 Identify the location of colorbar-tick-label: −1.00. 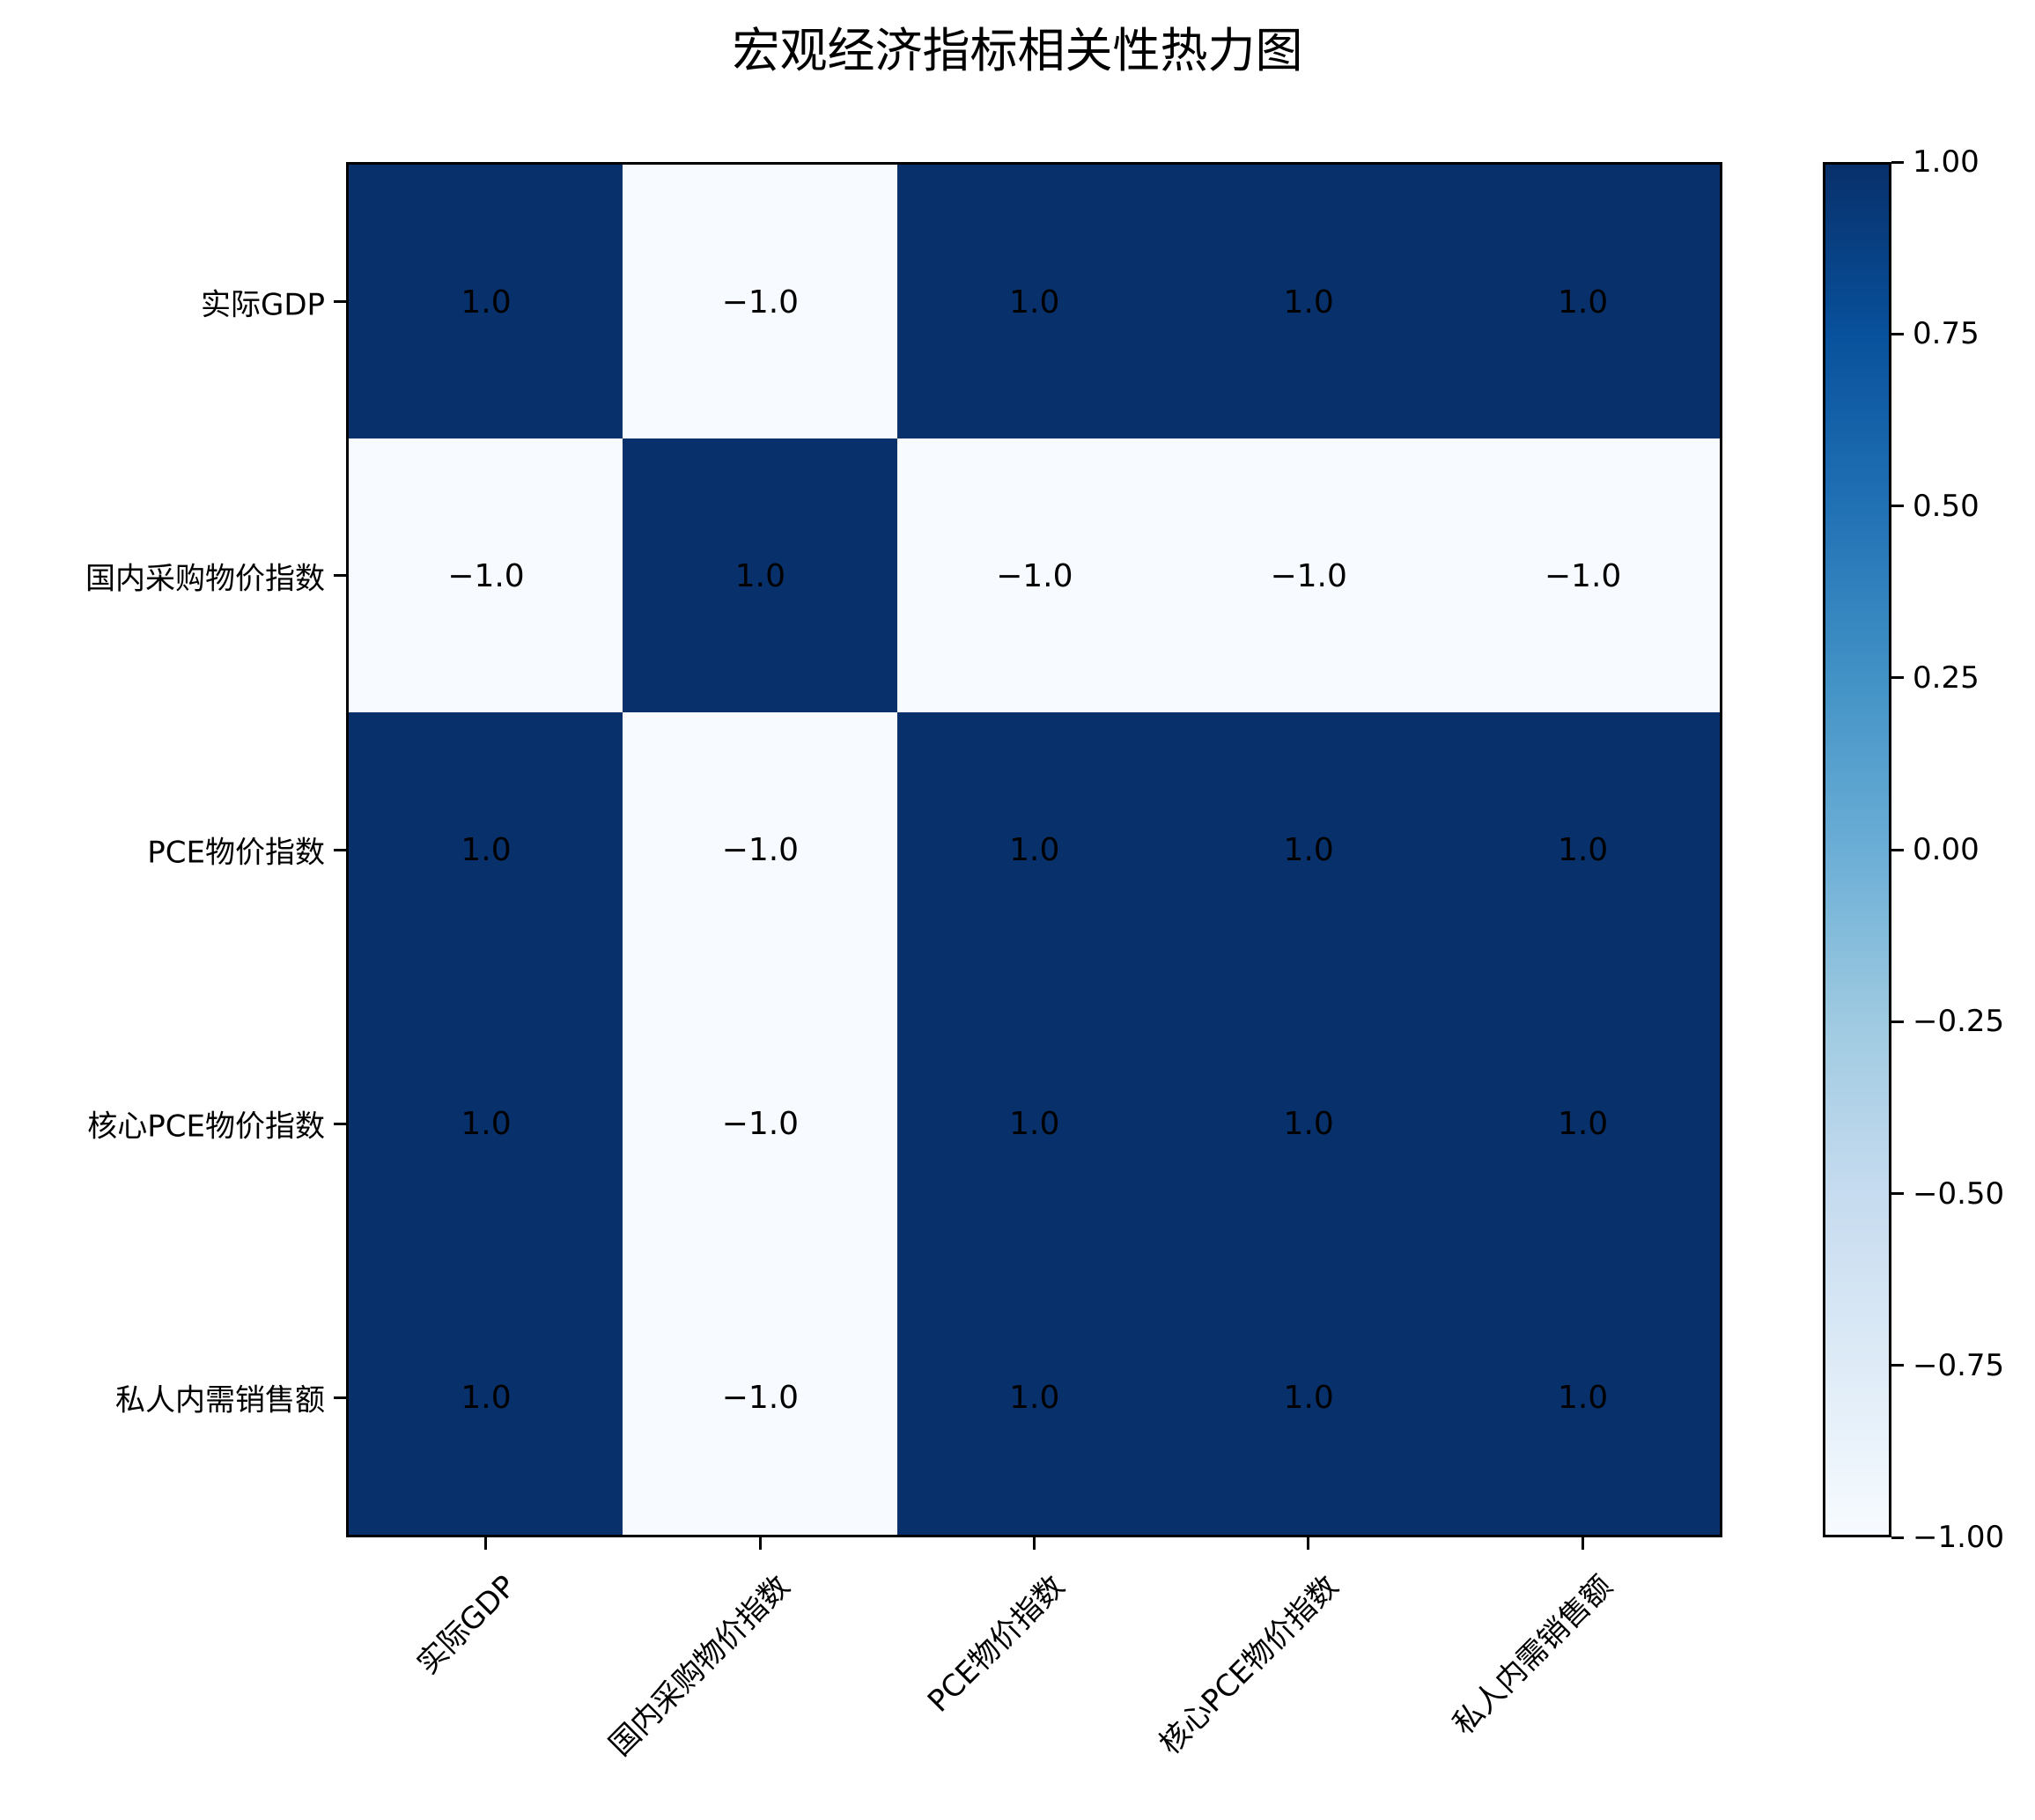
(1959, 1537).